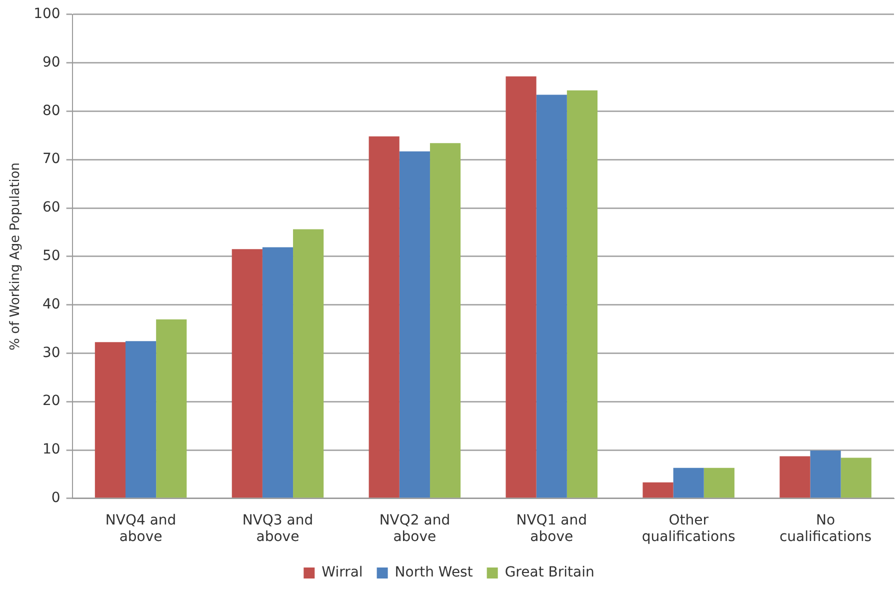 This screenshot has width=896, height=590. What do you see at coordinates (825, 529) in the screenshot?
I see `x-tick-label: No cualifications` at bounding box center [825, 529].